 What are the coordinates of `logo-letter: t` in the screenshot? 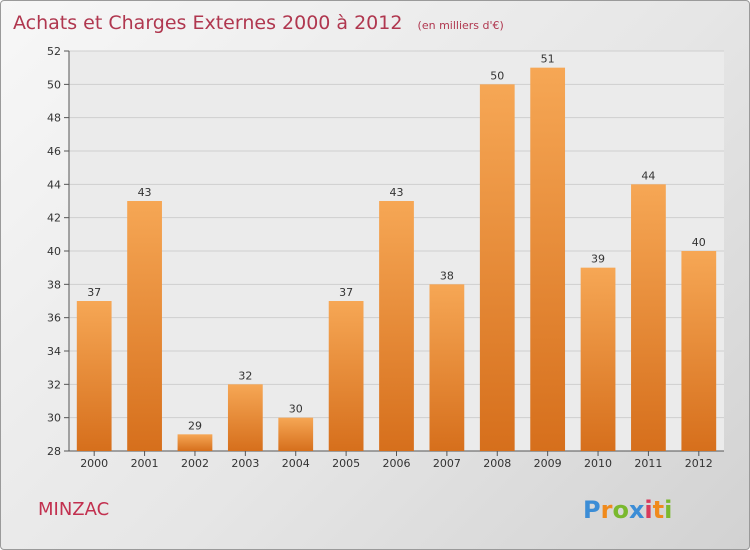 It's located at (658, 510).